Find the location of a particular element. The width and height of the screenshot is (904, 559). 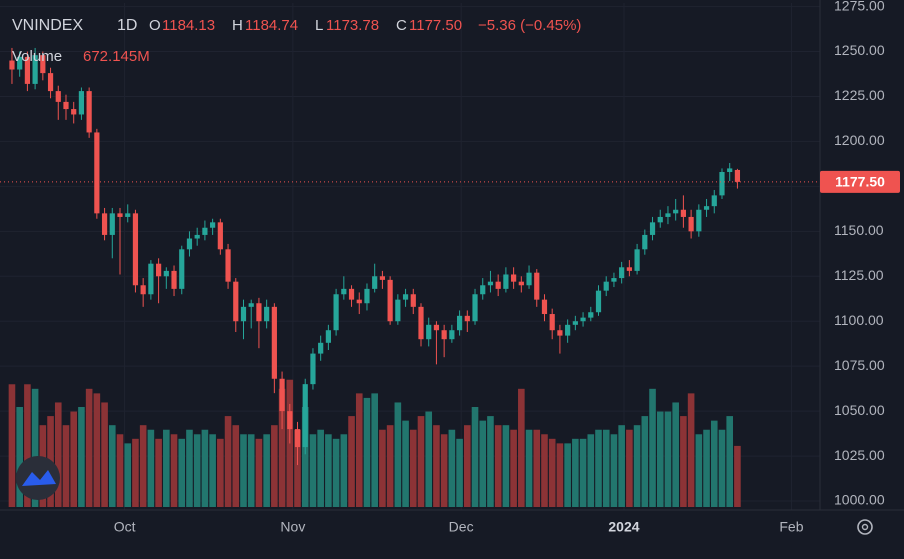

settings-icon is located at coordinates (865, 527).